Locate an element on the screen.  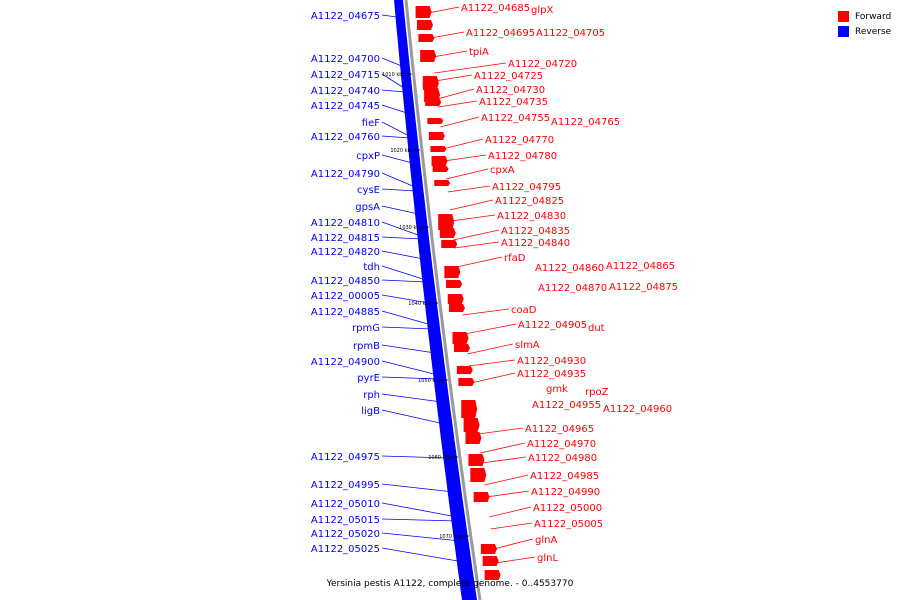
forward-gene-label: A1122_04980 is located at coordinates (562, 458).